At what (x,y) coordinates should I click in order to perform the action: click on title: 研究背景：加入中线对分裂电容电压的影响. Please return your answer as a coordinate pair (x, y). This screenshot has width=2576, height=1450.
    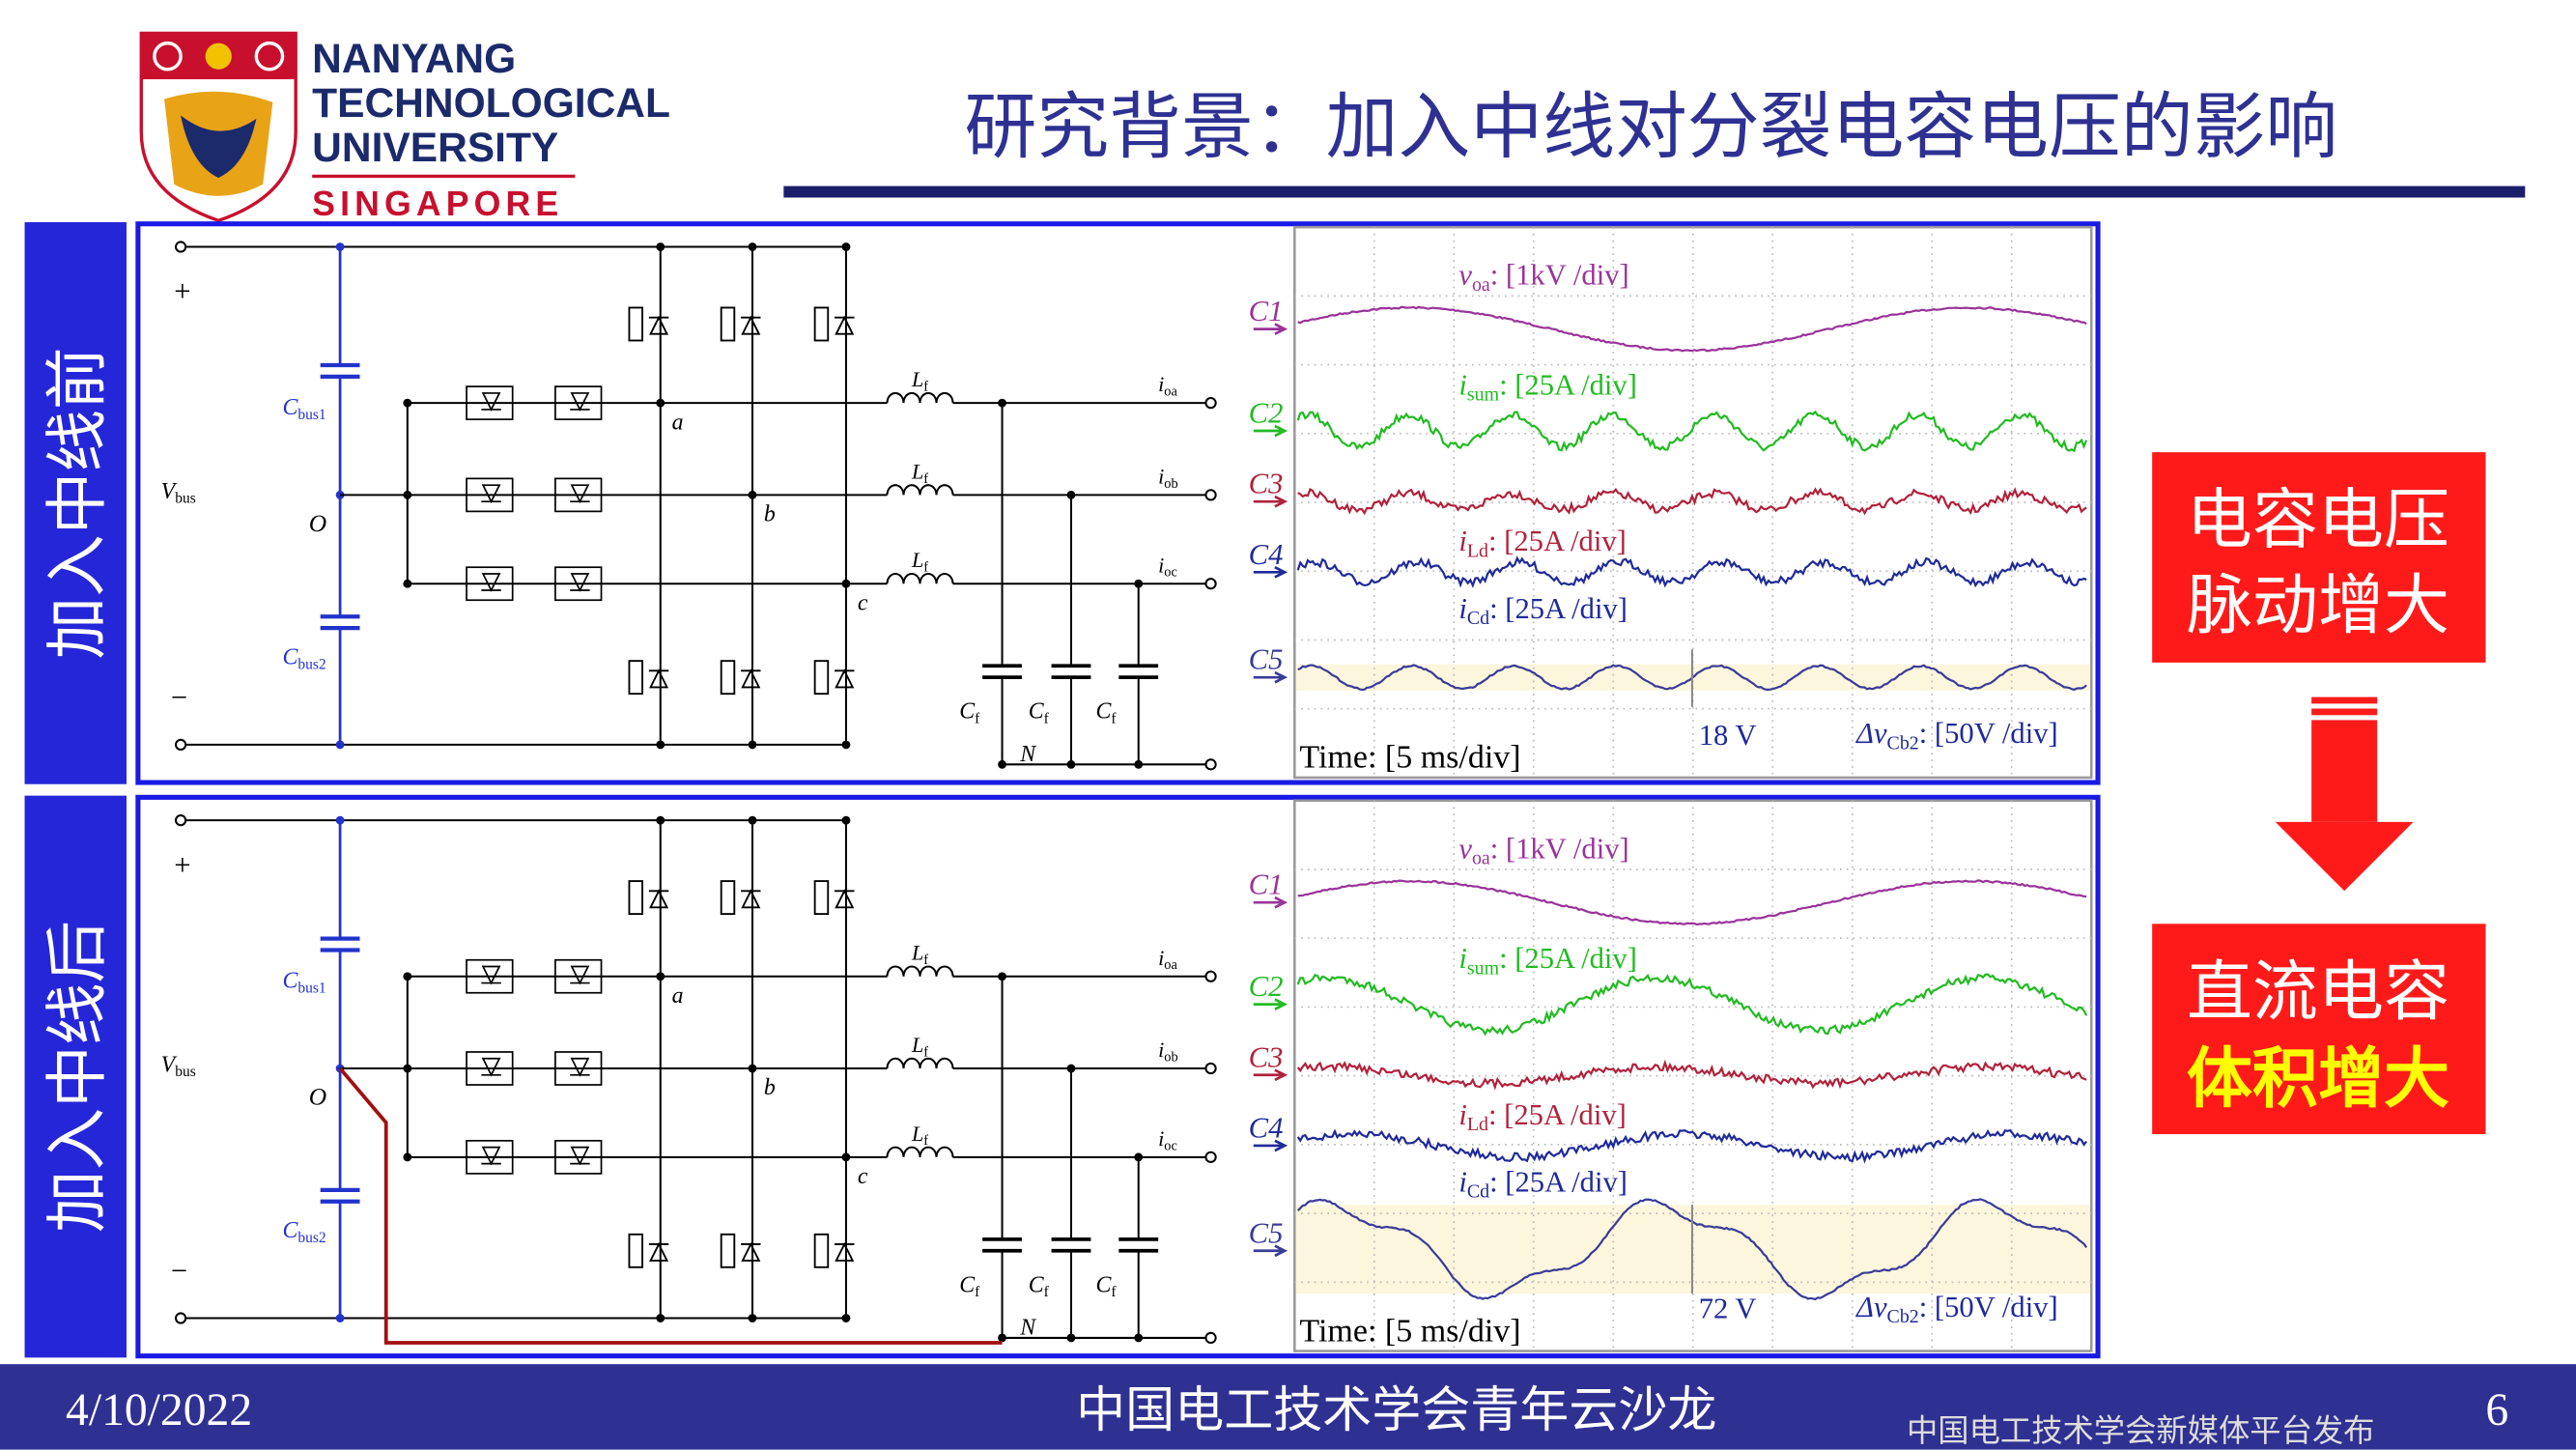
    Looking at the image, I should click on (1651, 128).